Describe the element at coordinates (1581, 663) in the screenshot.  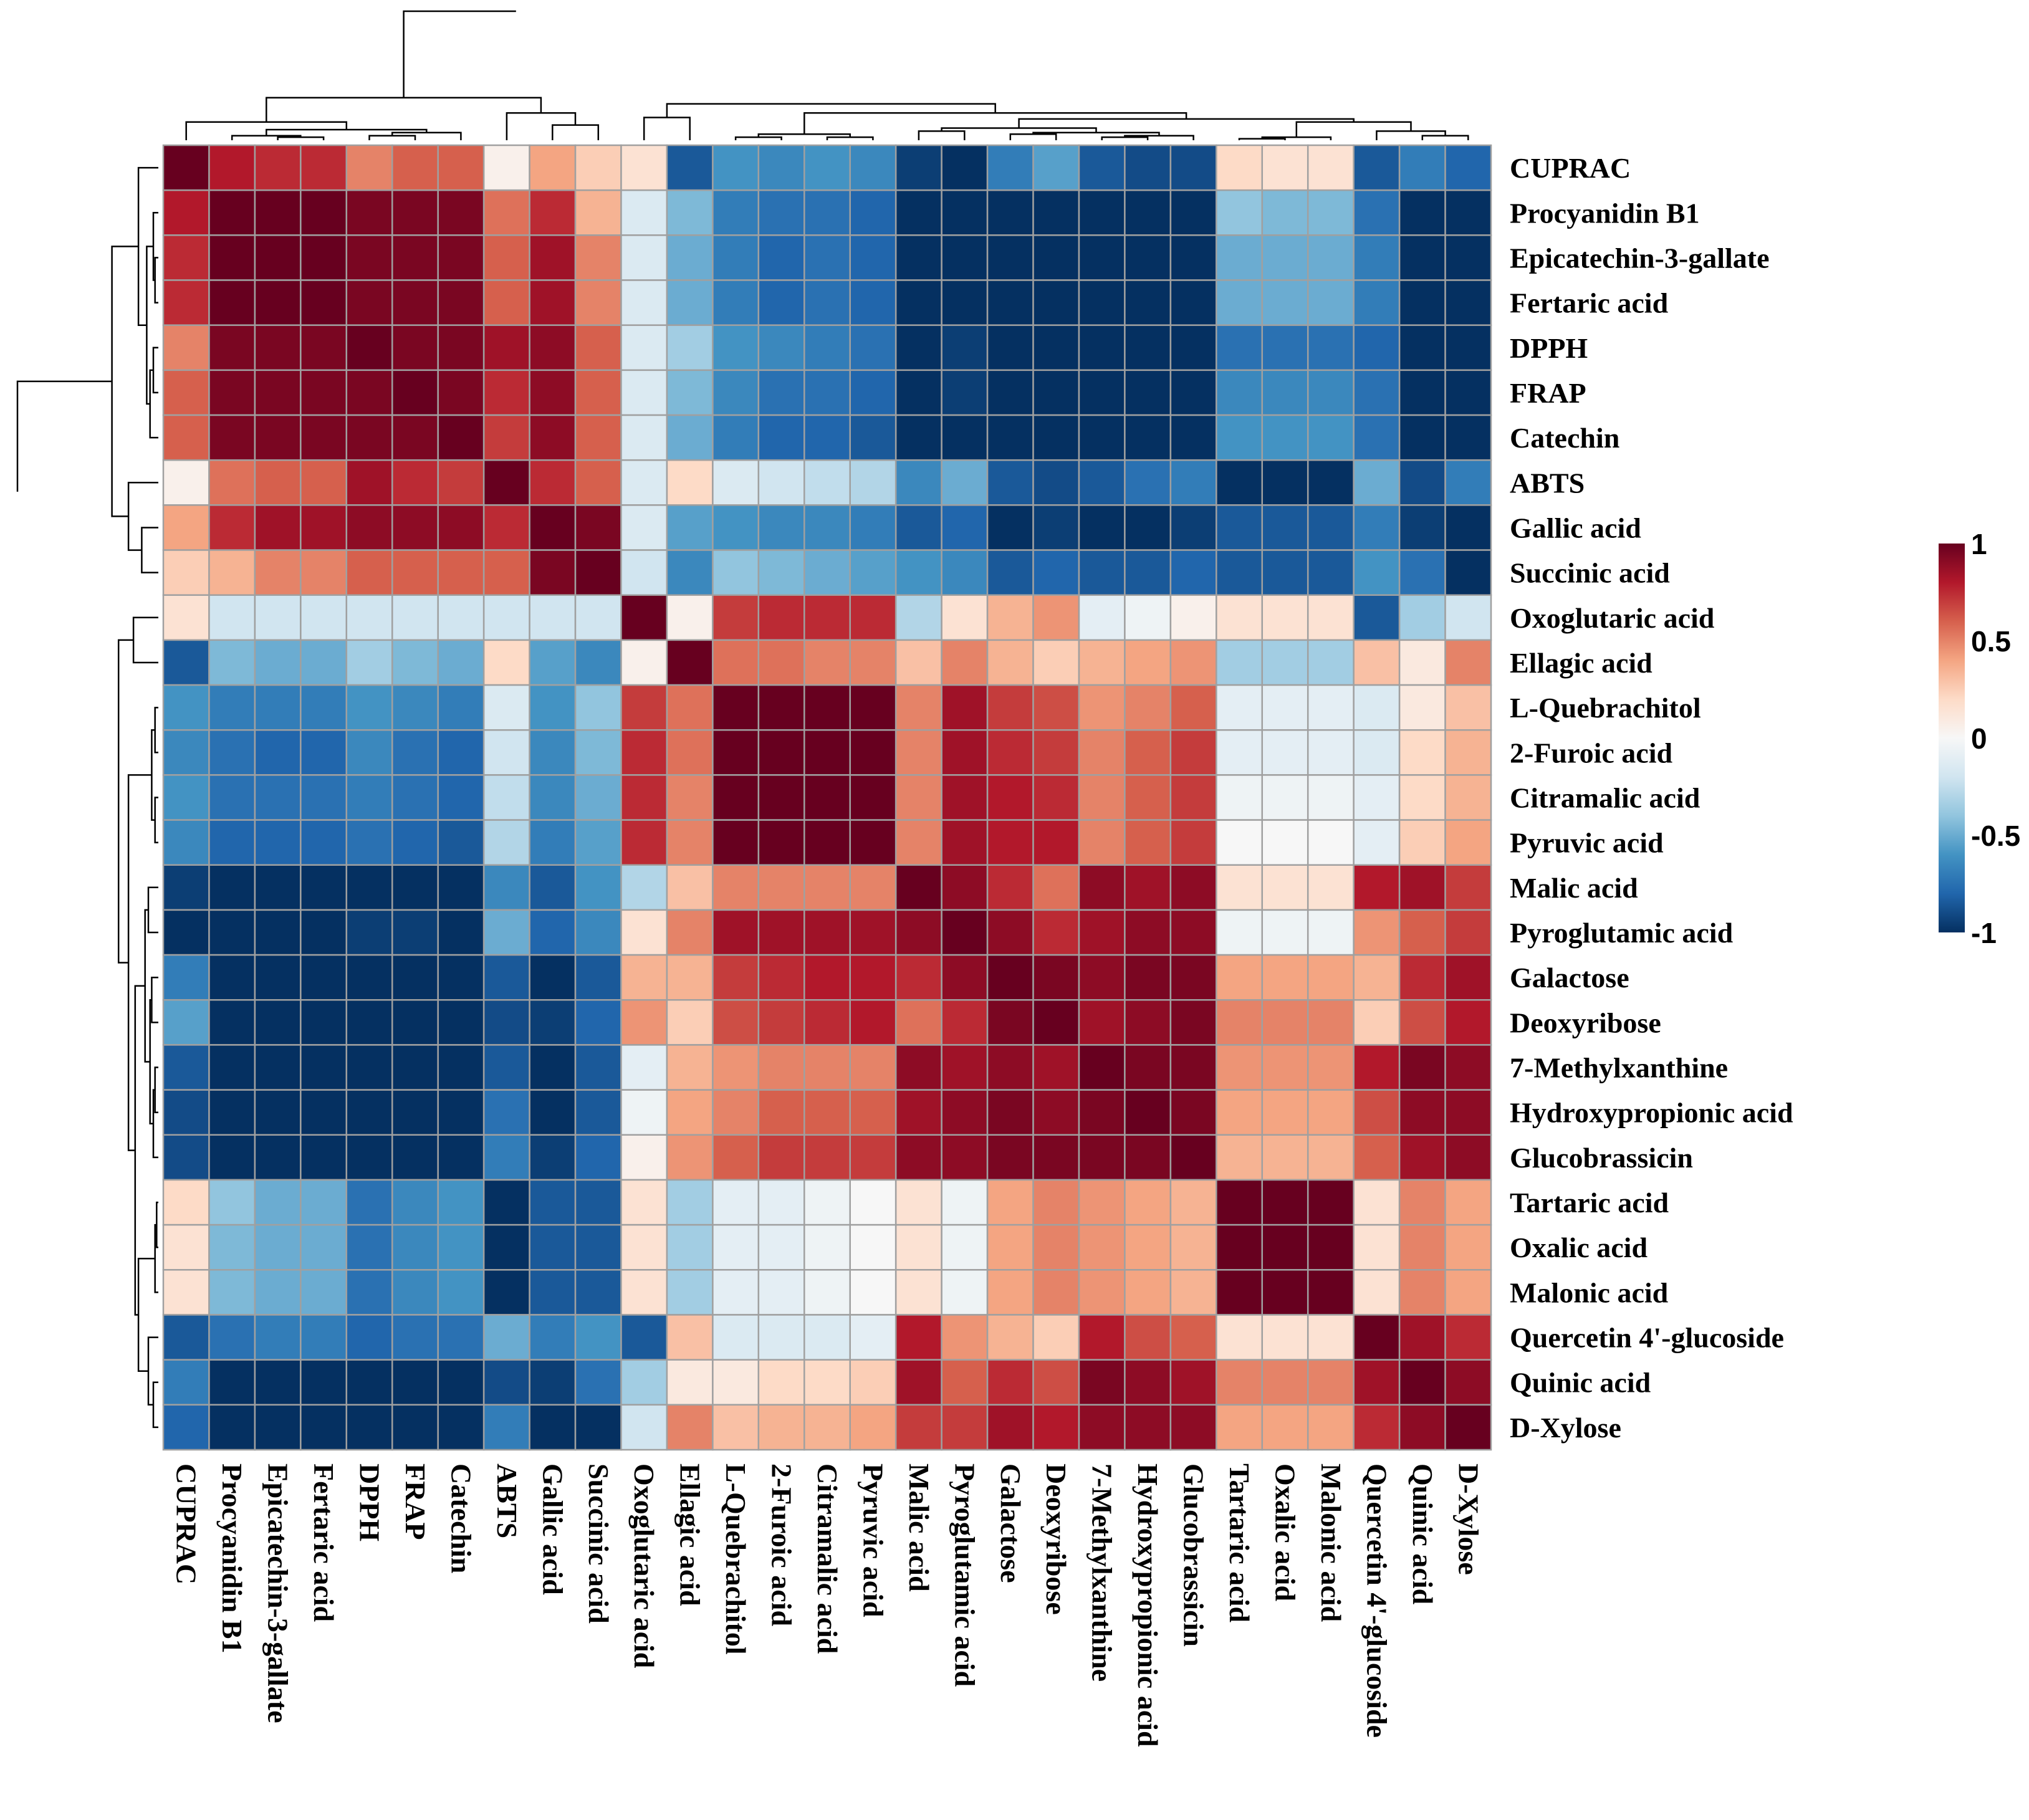
I see `row-label: Ellagic acid` at that location.